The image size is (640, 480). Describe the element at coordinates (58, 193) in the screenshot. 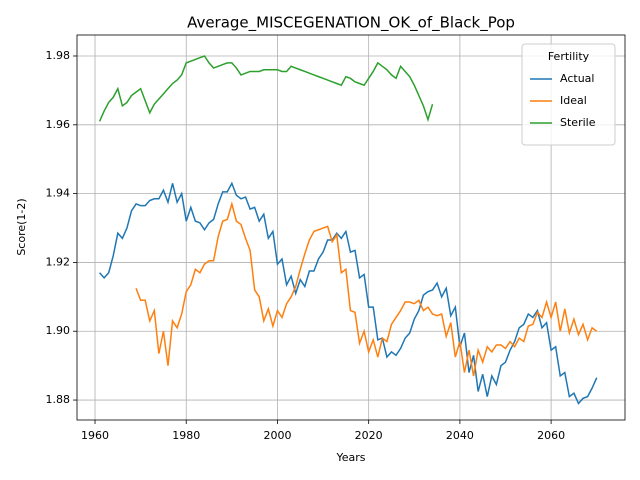

I see `y-tick-label: 1.94` at that location.